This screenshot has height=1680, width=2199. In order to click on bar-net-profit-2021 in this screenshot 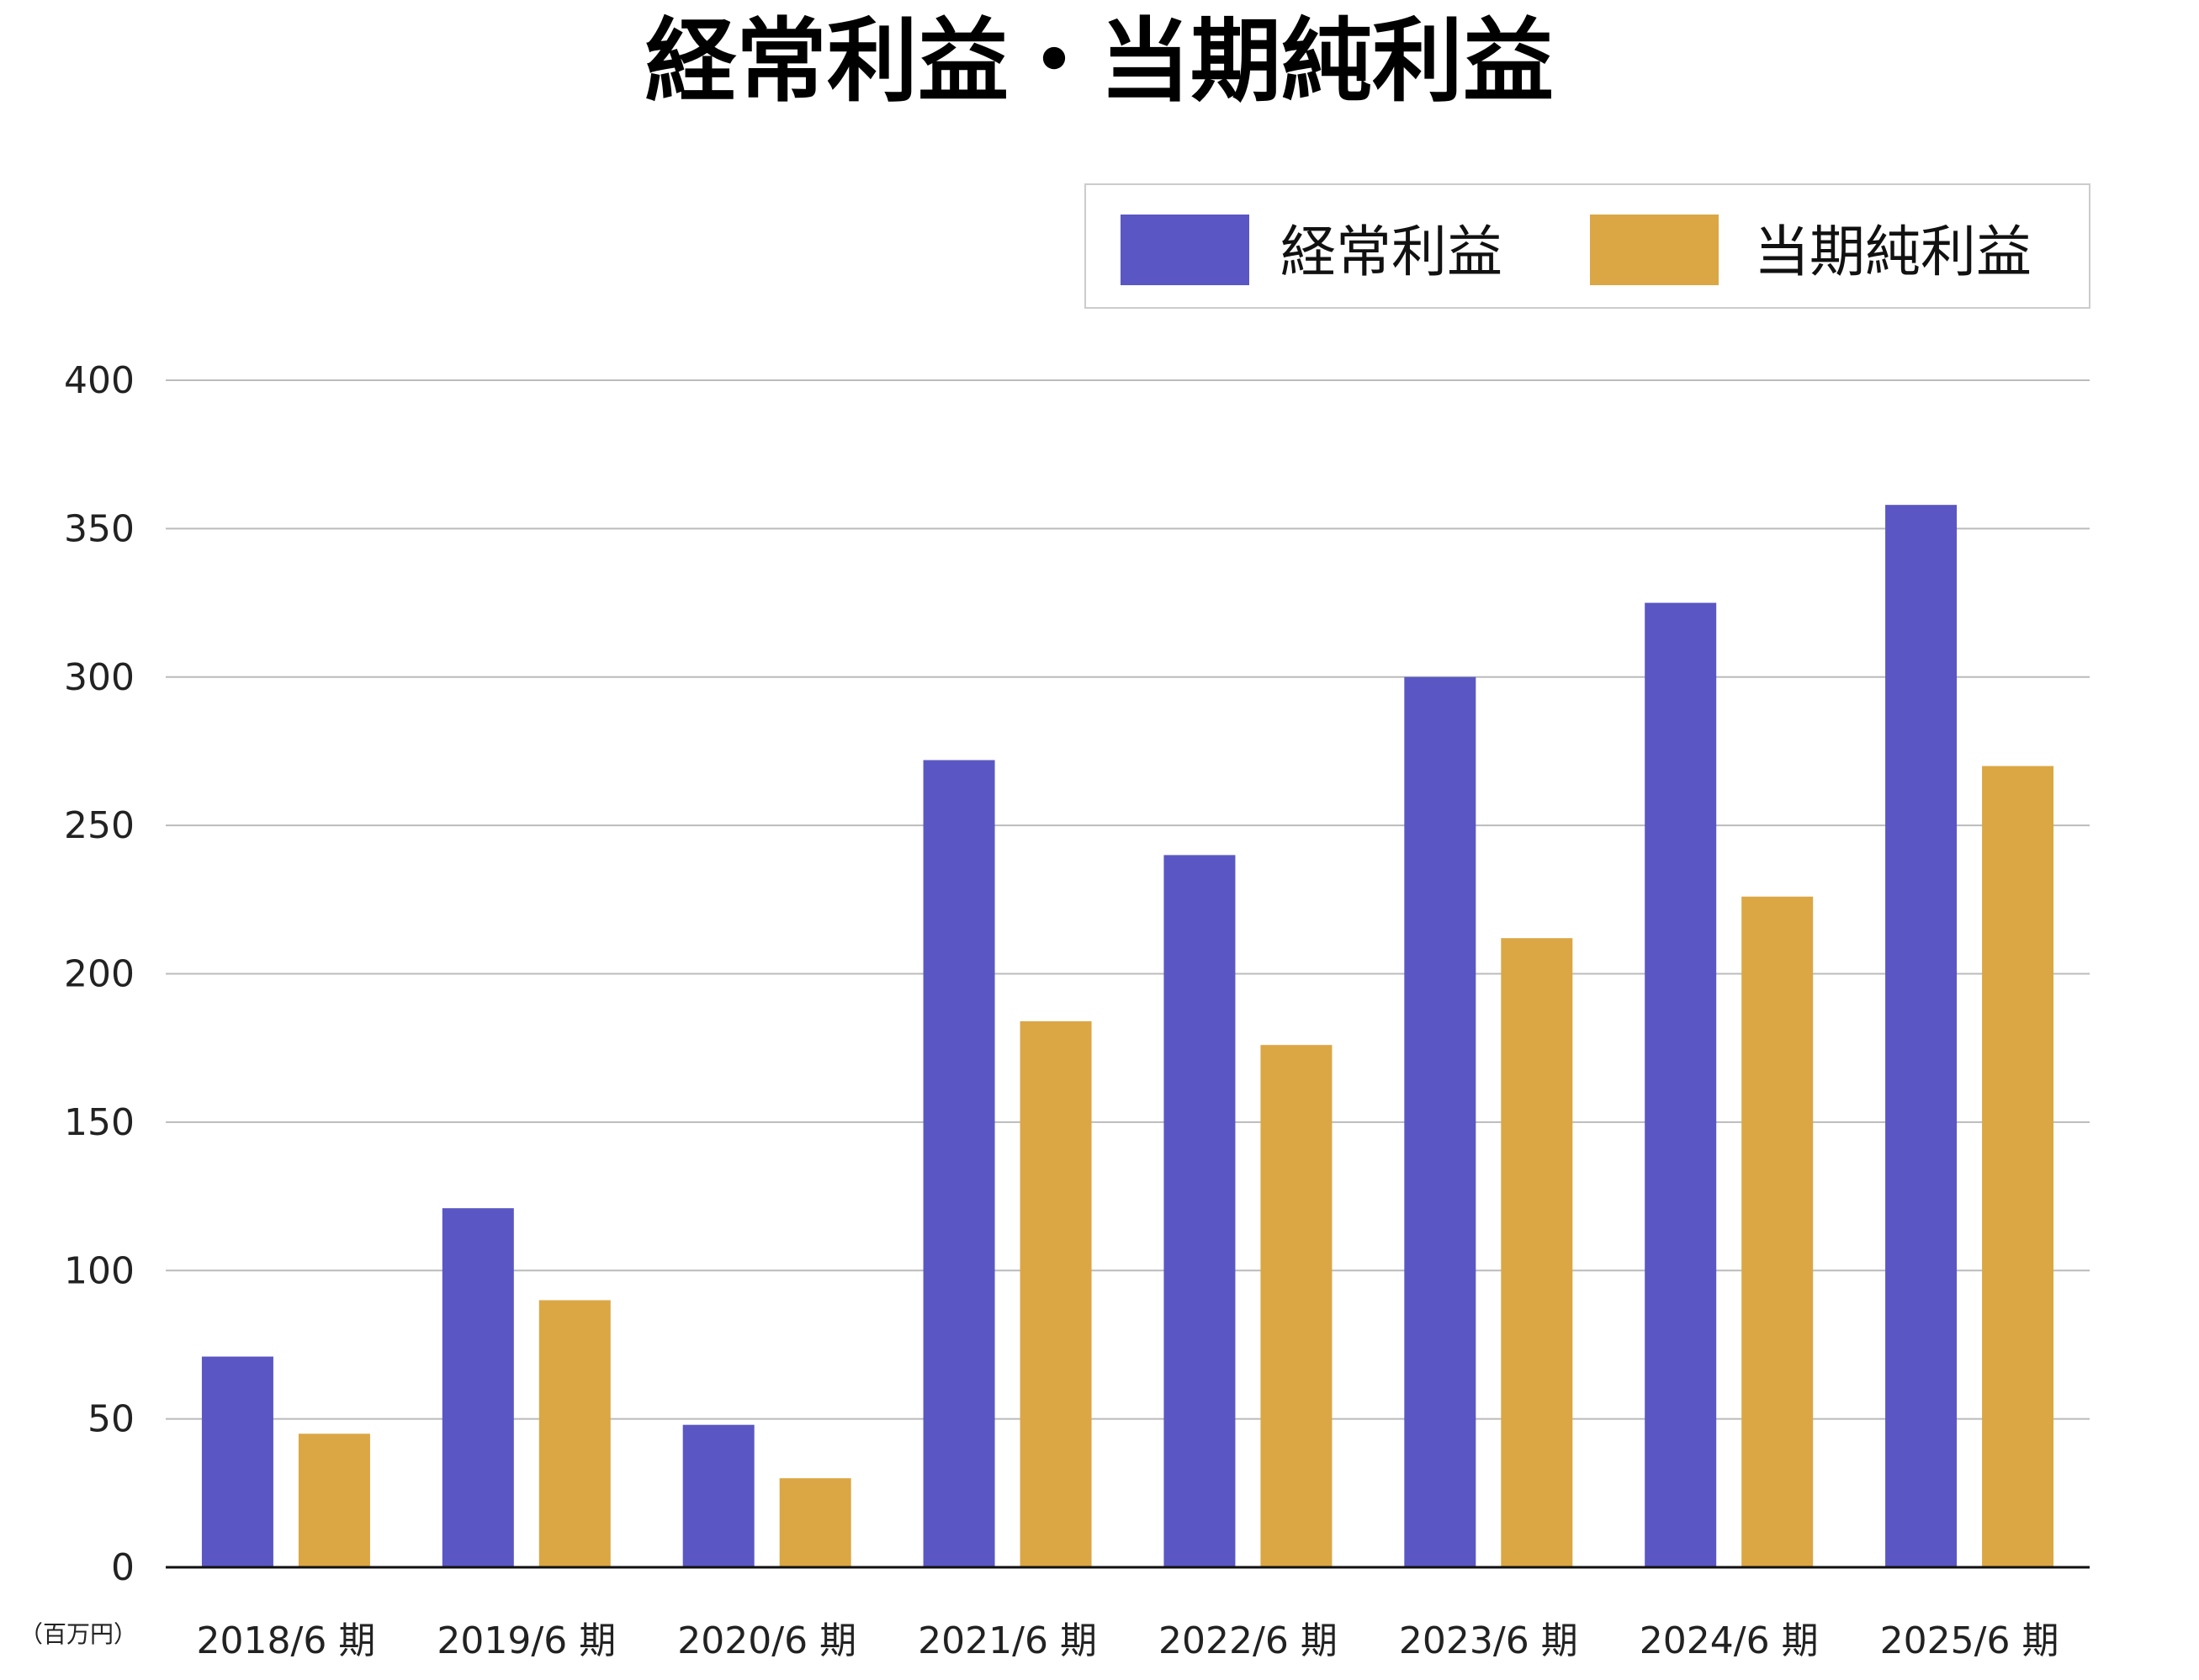, I will do `click(1056, 1293)`.